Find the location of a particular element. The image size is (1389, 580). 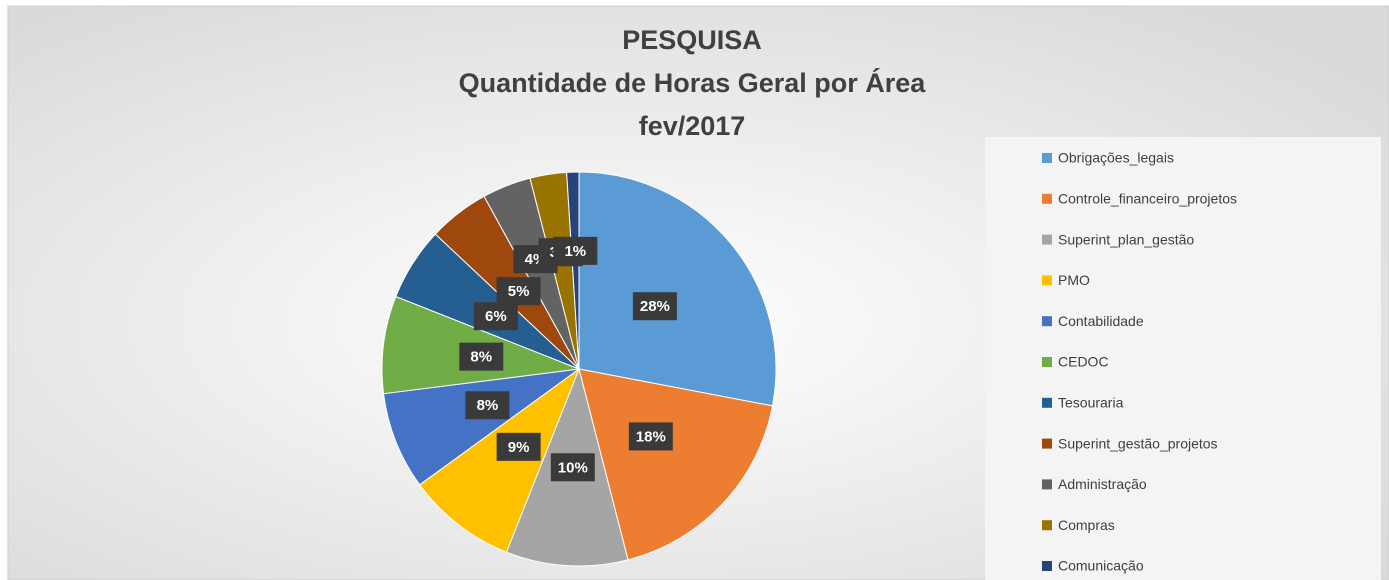

legend-label: Contabilidade is located at coordinates (1101, 321).